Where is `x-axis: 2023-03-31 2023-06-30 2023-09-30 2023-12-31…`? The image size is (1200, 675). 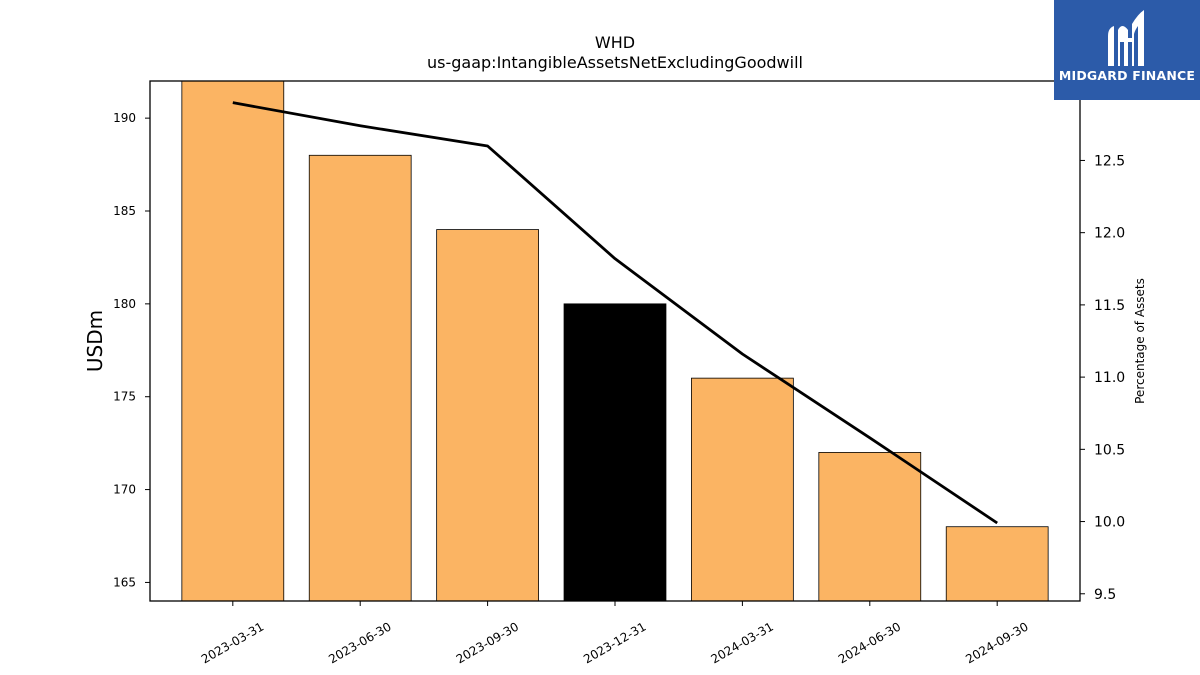
x-axis: 2023-03-31 2023-06-30 2023-09-30 2023-12-31… is located at coordinates (615, 633).